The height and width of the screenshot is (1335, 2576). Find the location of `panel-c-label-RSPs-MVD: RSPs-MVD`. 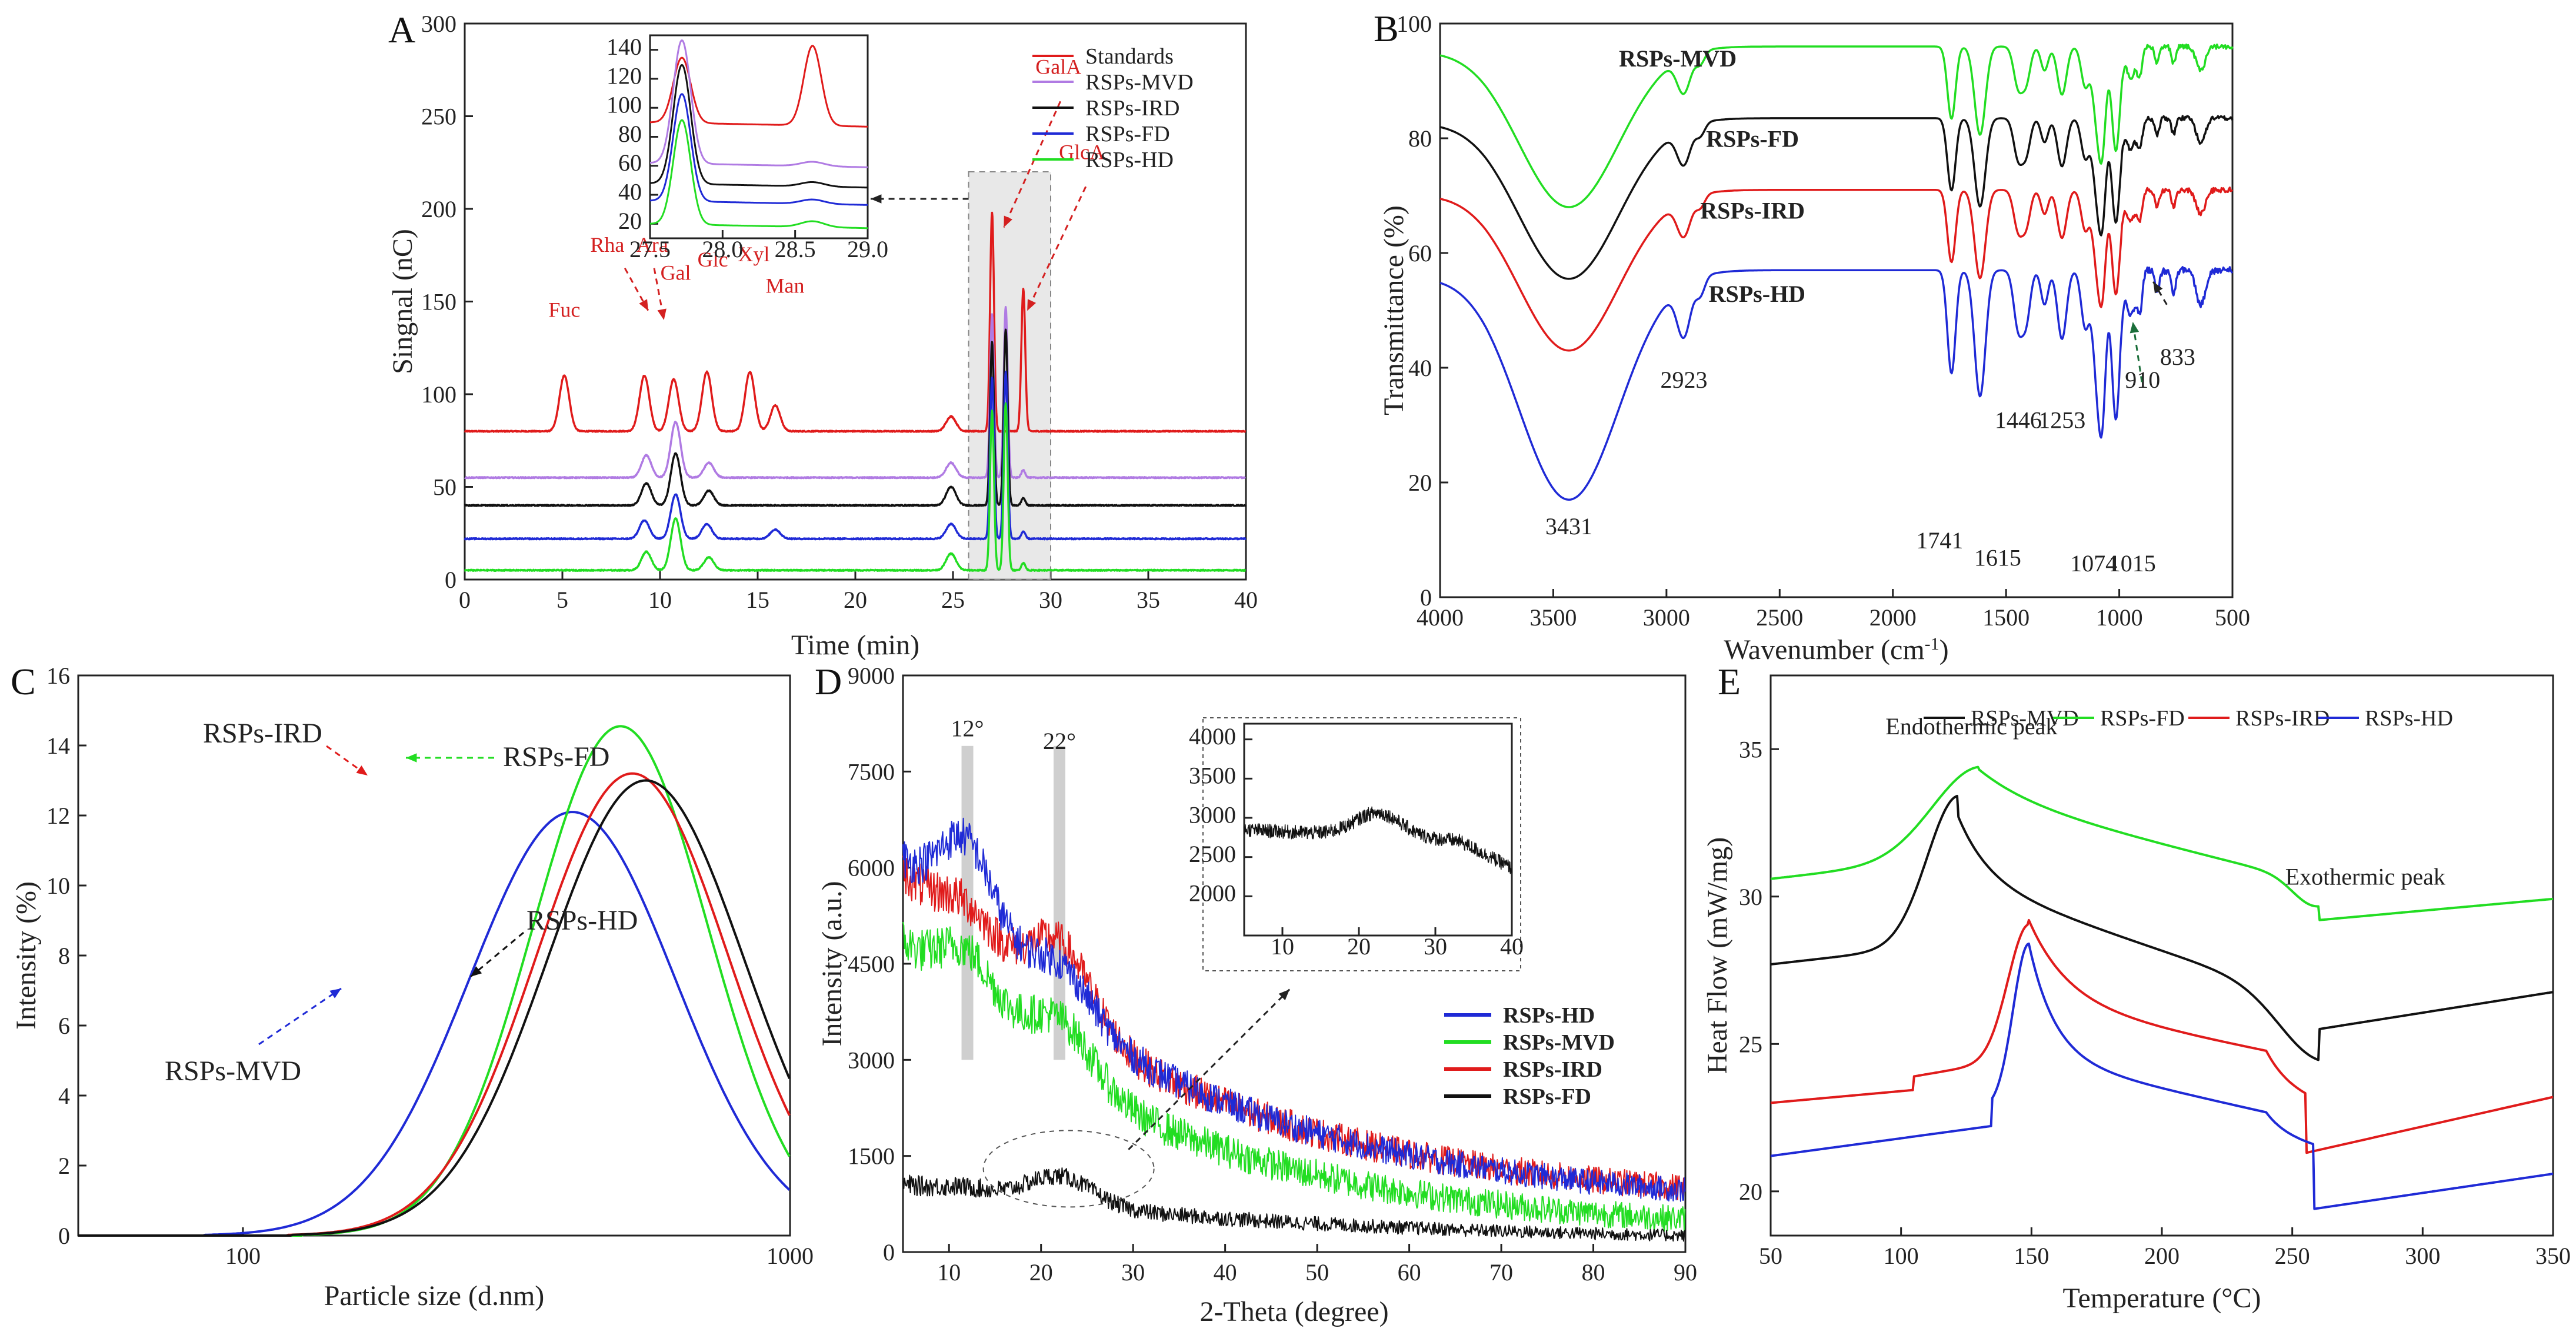

panel-c-label-RSPs-MVD: RSPs-MVD is located at coordinates (233, 1071).